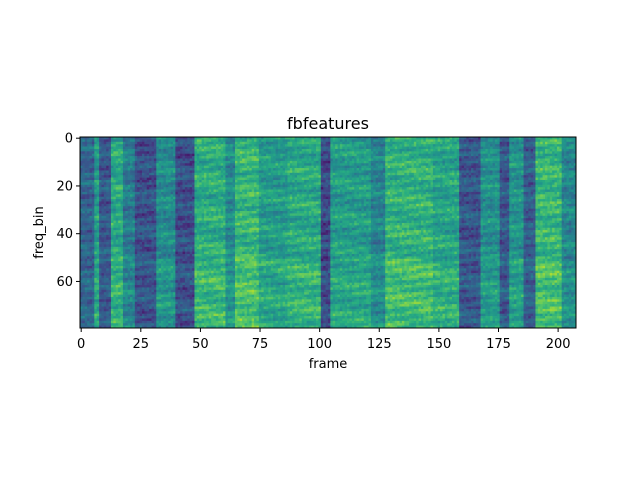 This screenshot has width=640, height=480. Describe the element at coordinates (328, 123) in the screenshot. I see `chart-title: fbfeatures` at that location.